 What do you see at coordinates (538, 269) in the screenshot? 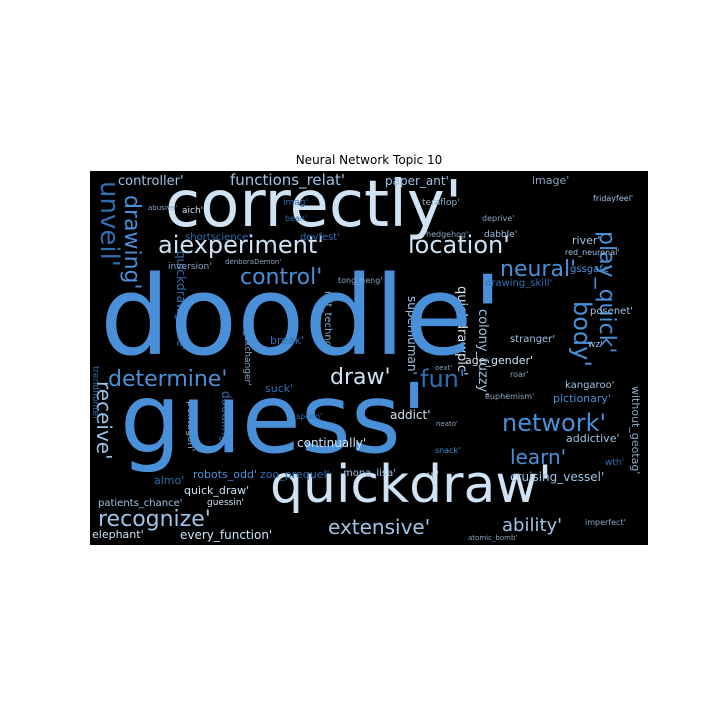
I see `word-neural: neural'` at bounding box center [538, 269].